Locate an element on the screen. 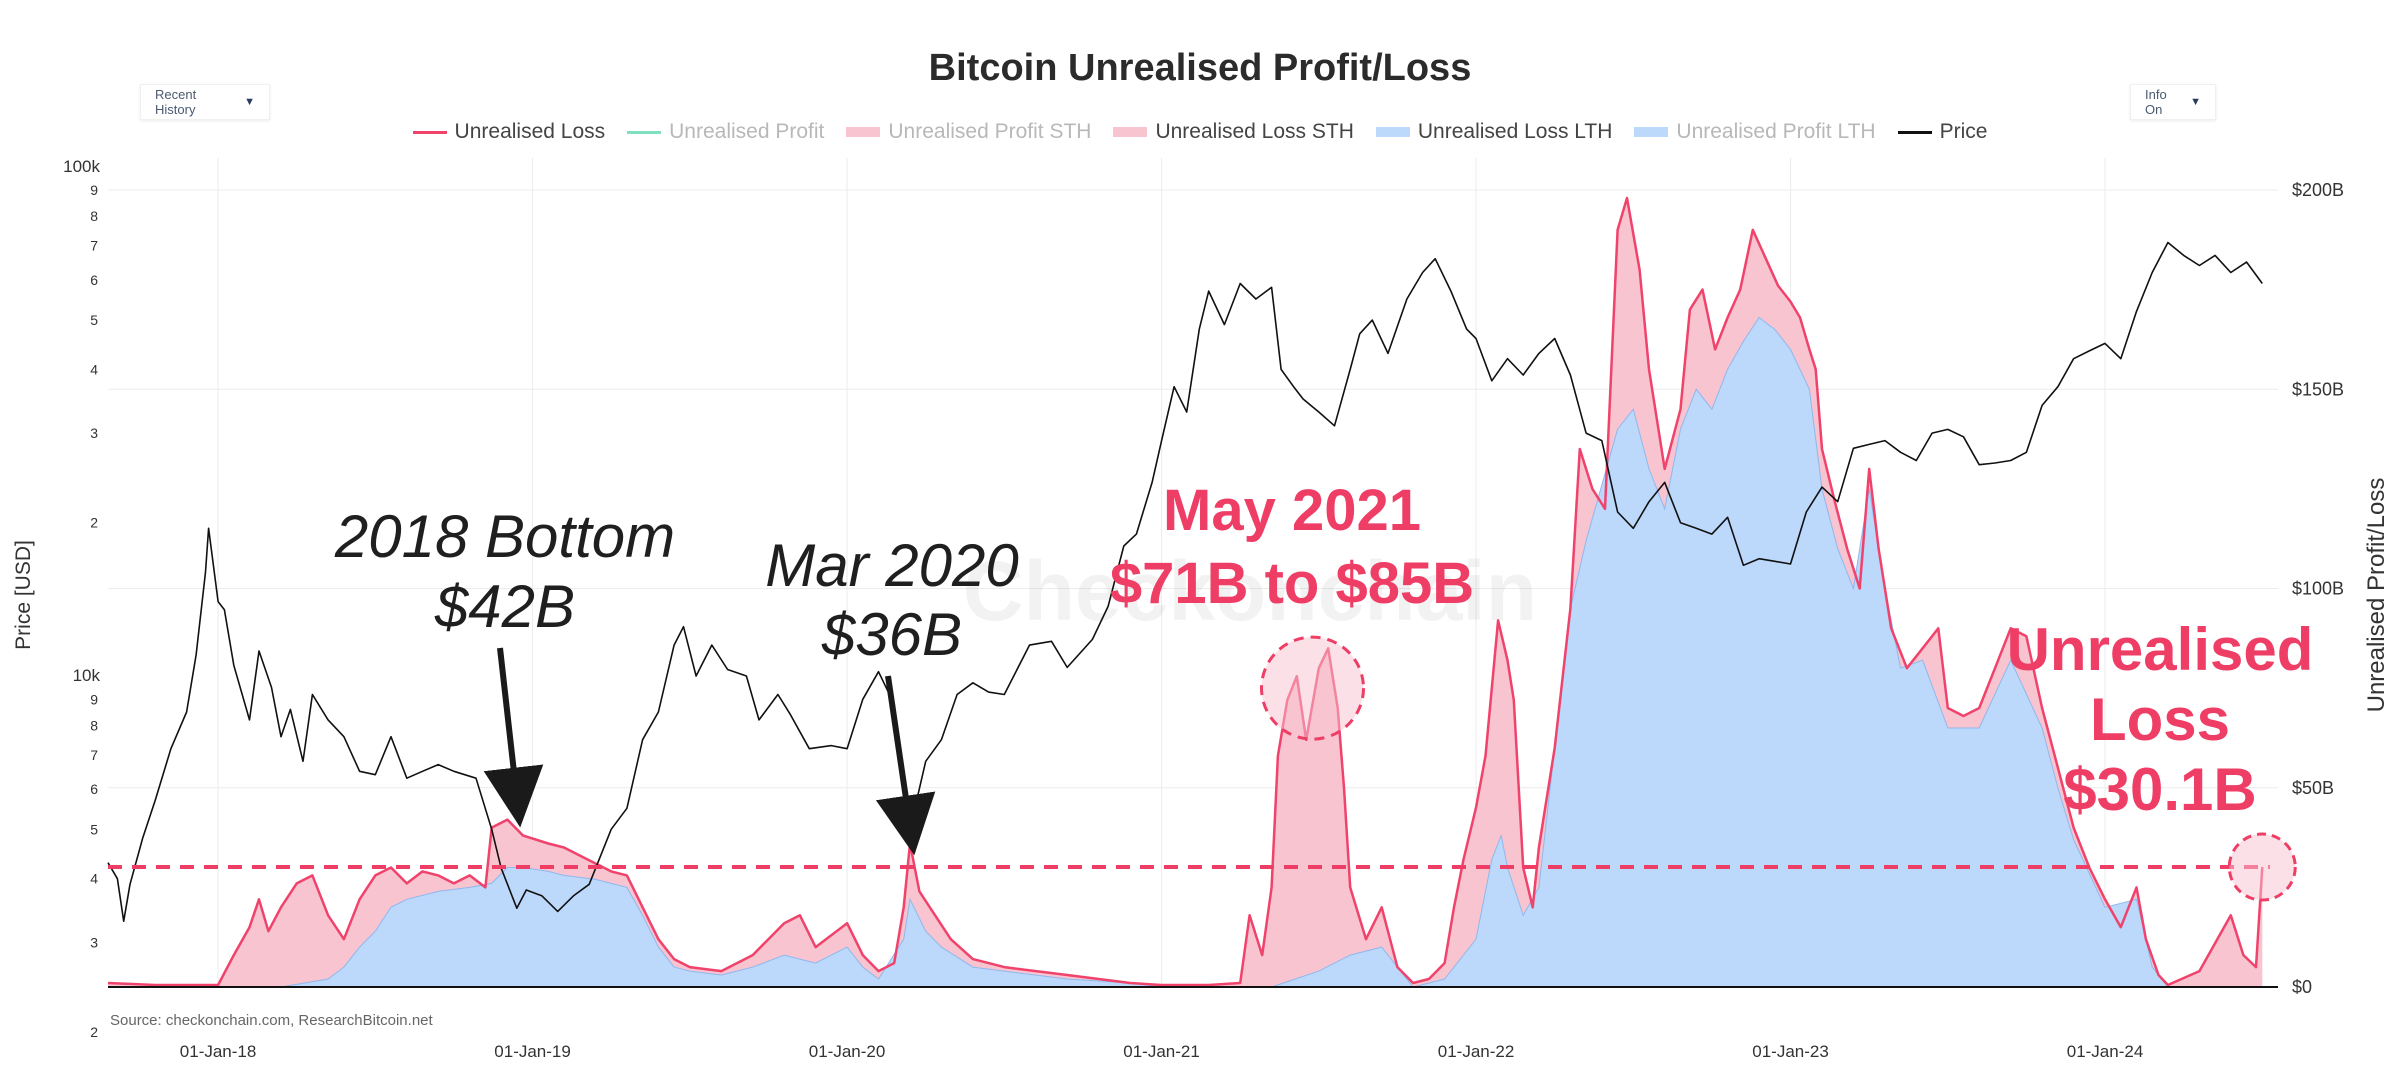 This screenshot has width=2400, height=1073. x-tick-label: 01-Jan-23 is located at coordinates (1790, 1051).